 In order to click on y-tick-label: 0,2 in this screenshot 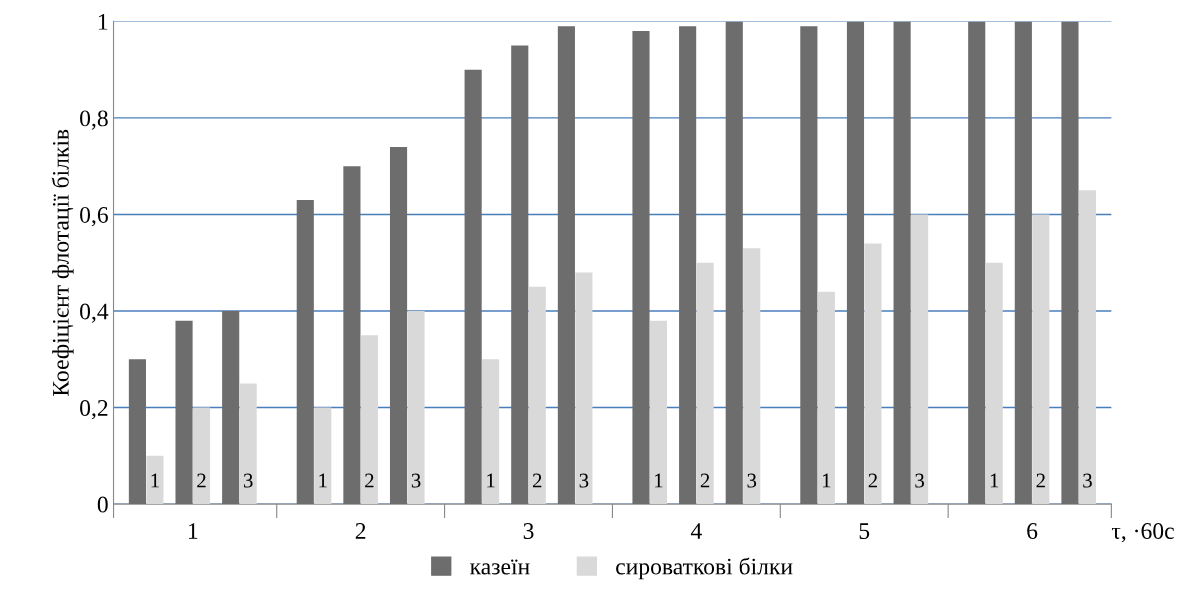, I will do `click(94, 410)`.